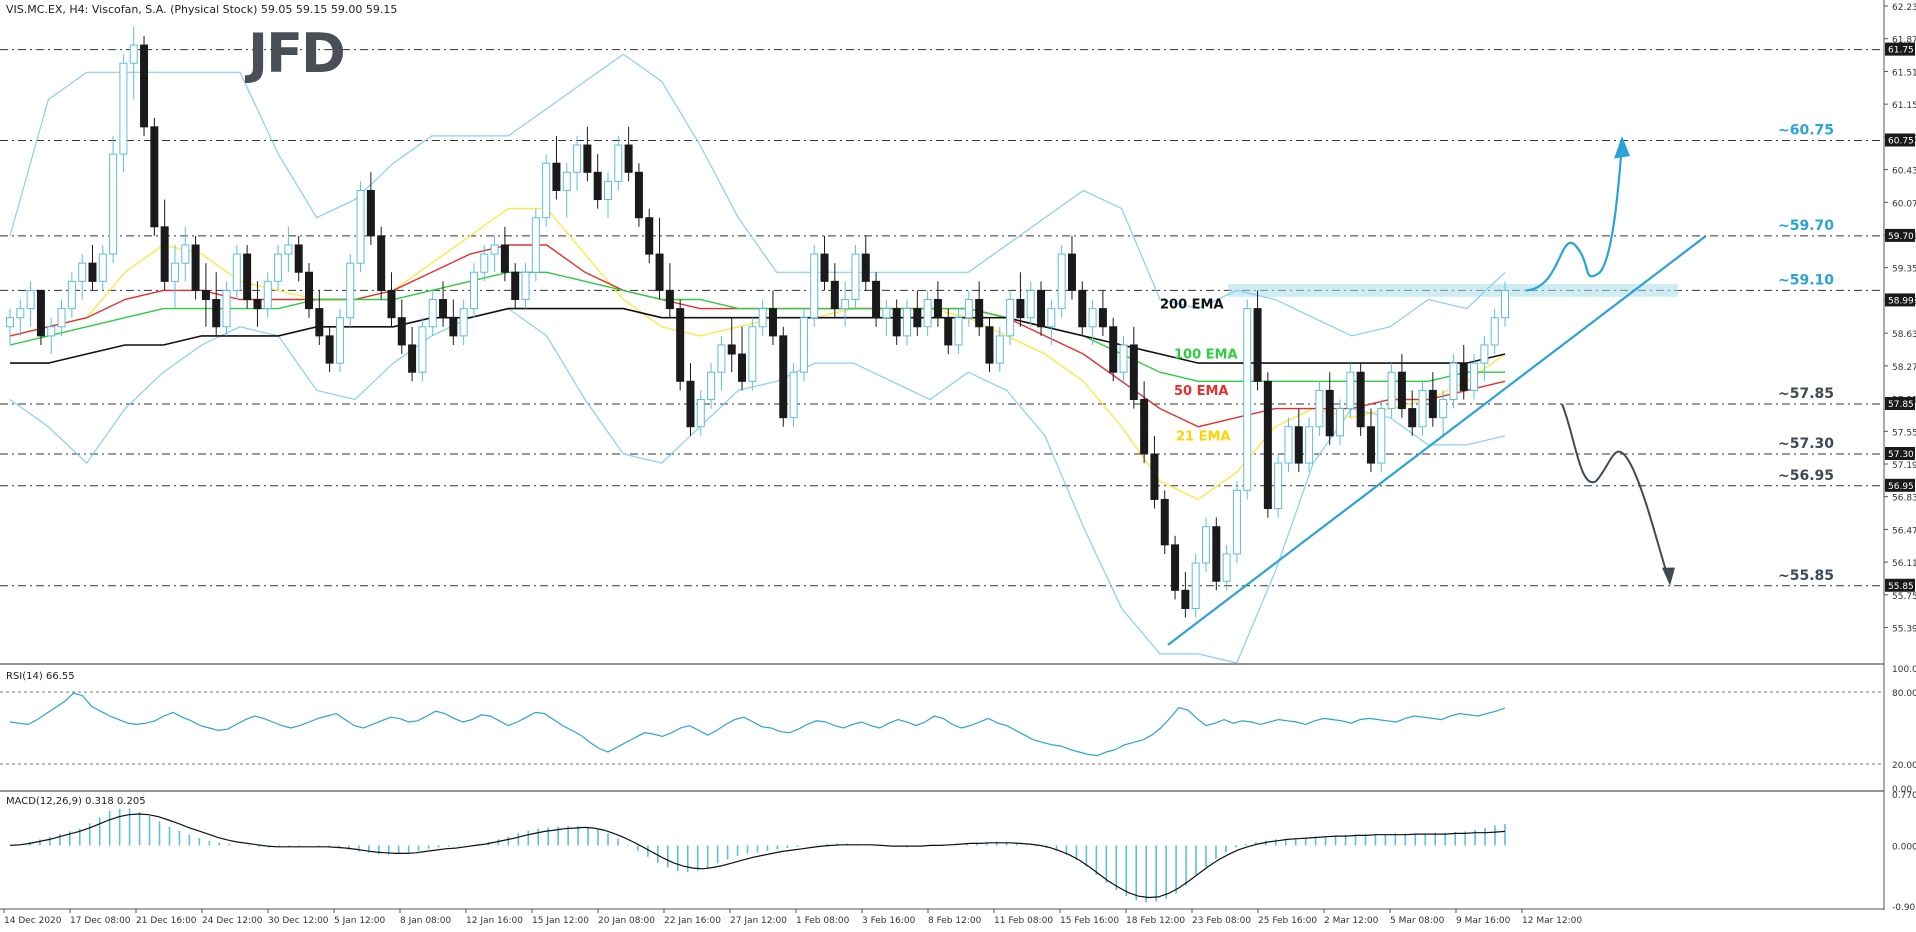  Describe the element at coordinates (294, 53) in the screenshot. I see `jfd-logo: JFD` at that location.